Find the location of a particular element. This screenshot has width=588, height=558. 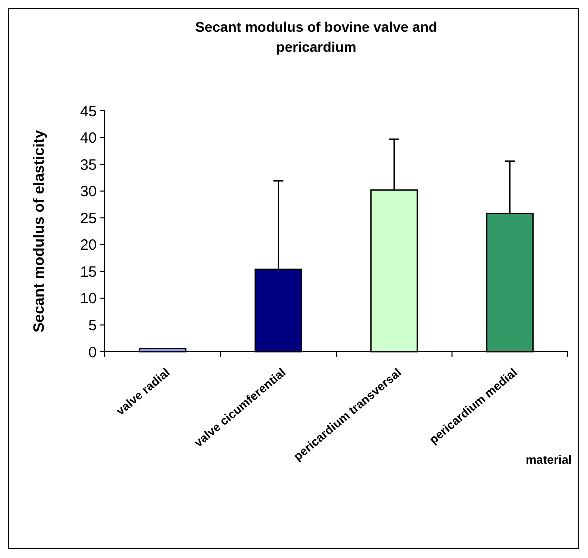

y-tick-label: 5 is located at coordinates (92, 325).